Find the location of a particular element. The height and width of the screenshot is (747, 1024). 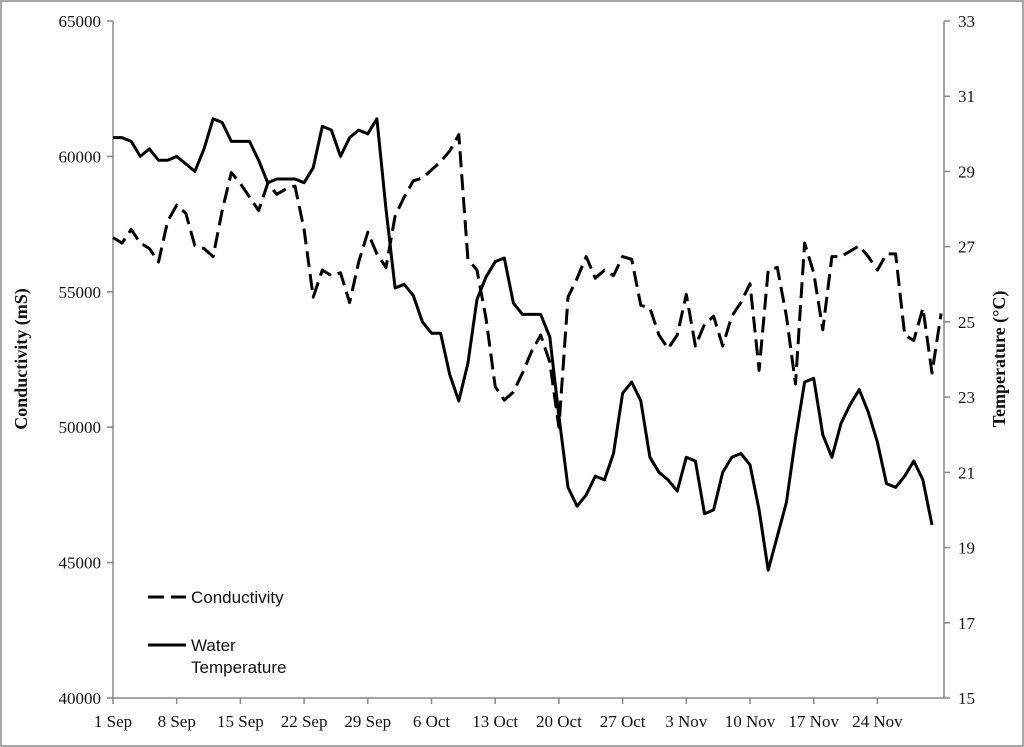

y2-tick-label: 21 is located at coordinates (966, 472).